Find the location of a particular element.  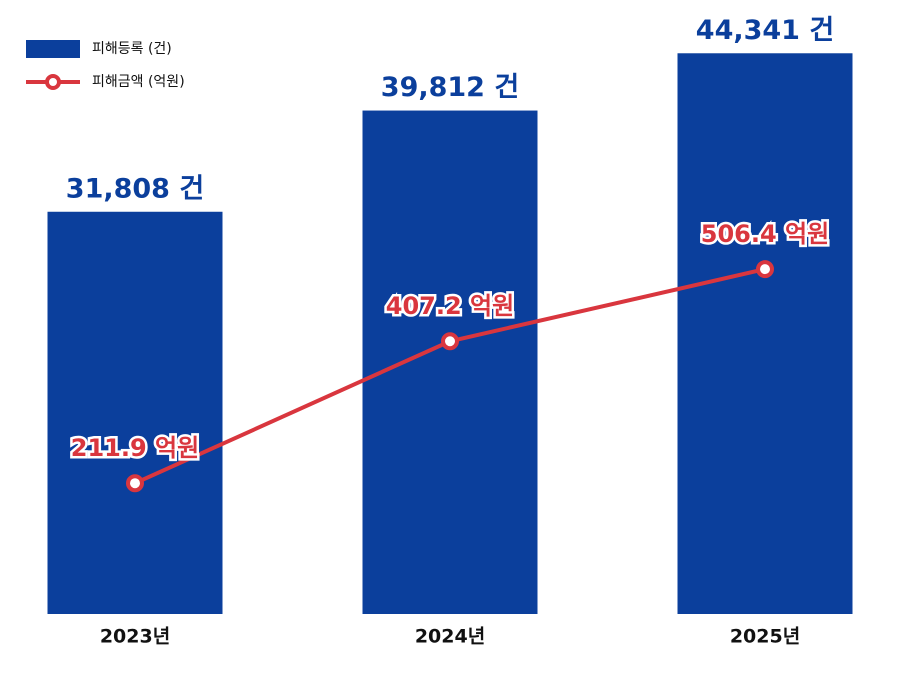

legend-label: 피해금액 (억원) is located at coordinates (138, 82).